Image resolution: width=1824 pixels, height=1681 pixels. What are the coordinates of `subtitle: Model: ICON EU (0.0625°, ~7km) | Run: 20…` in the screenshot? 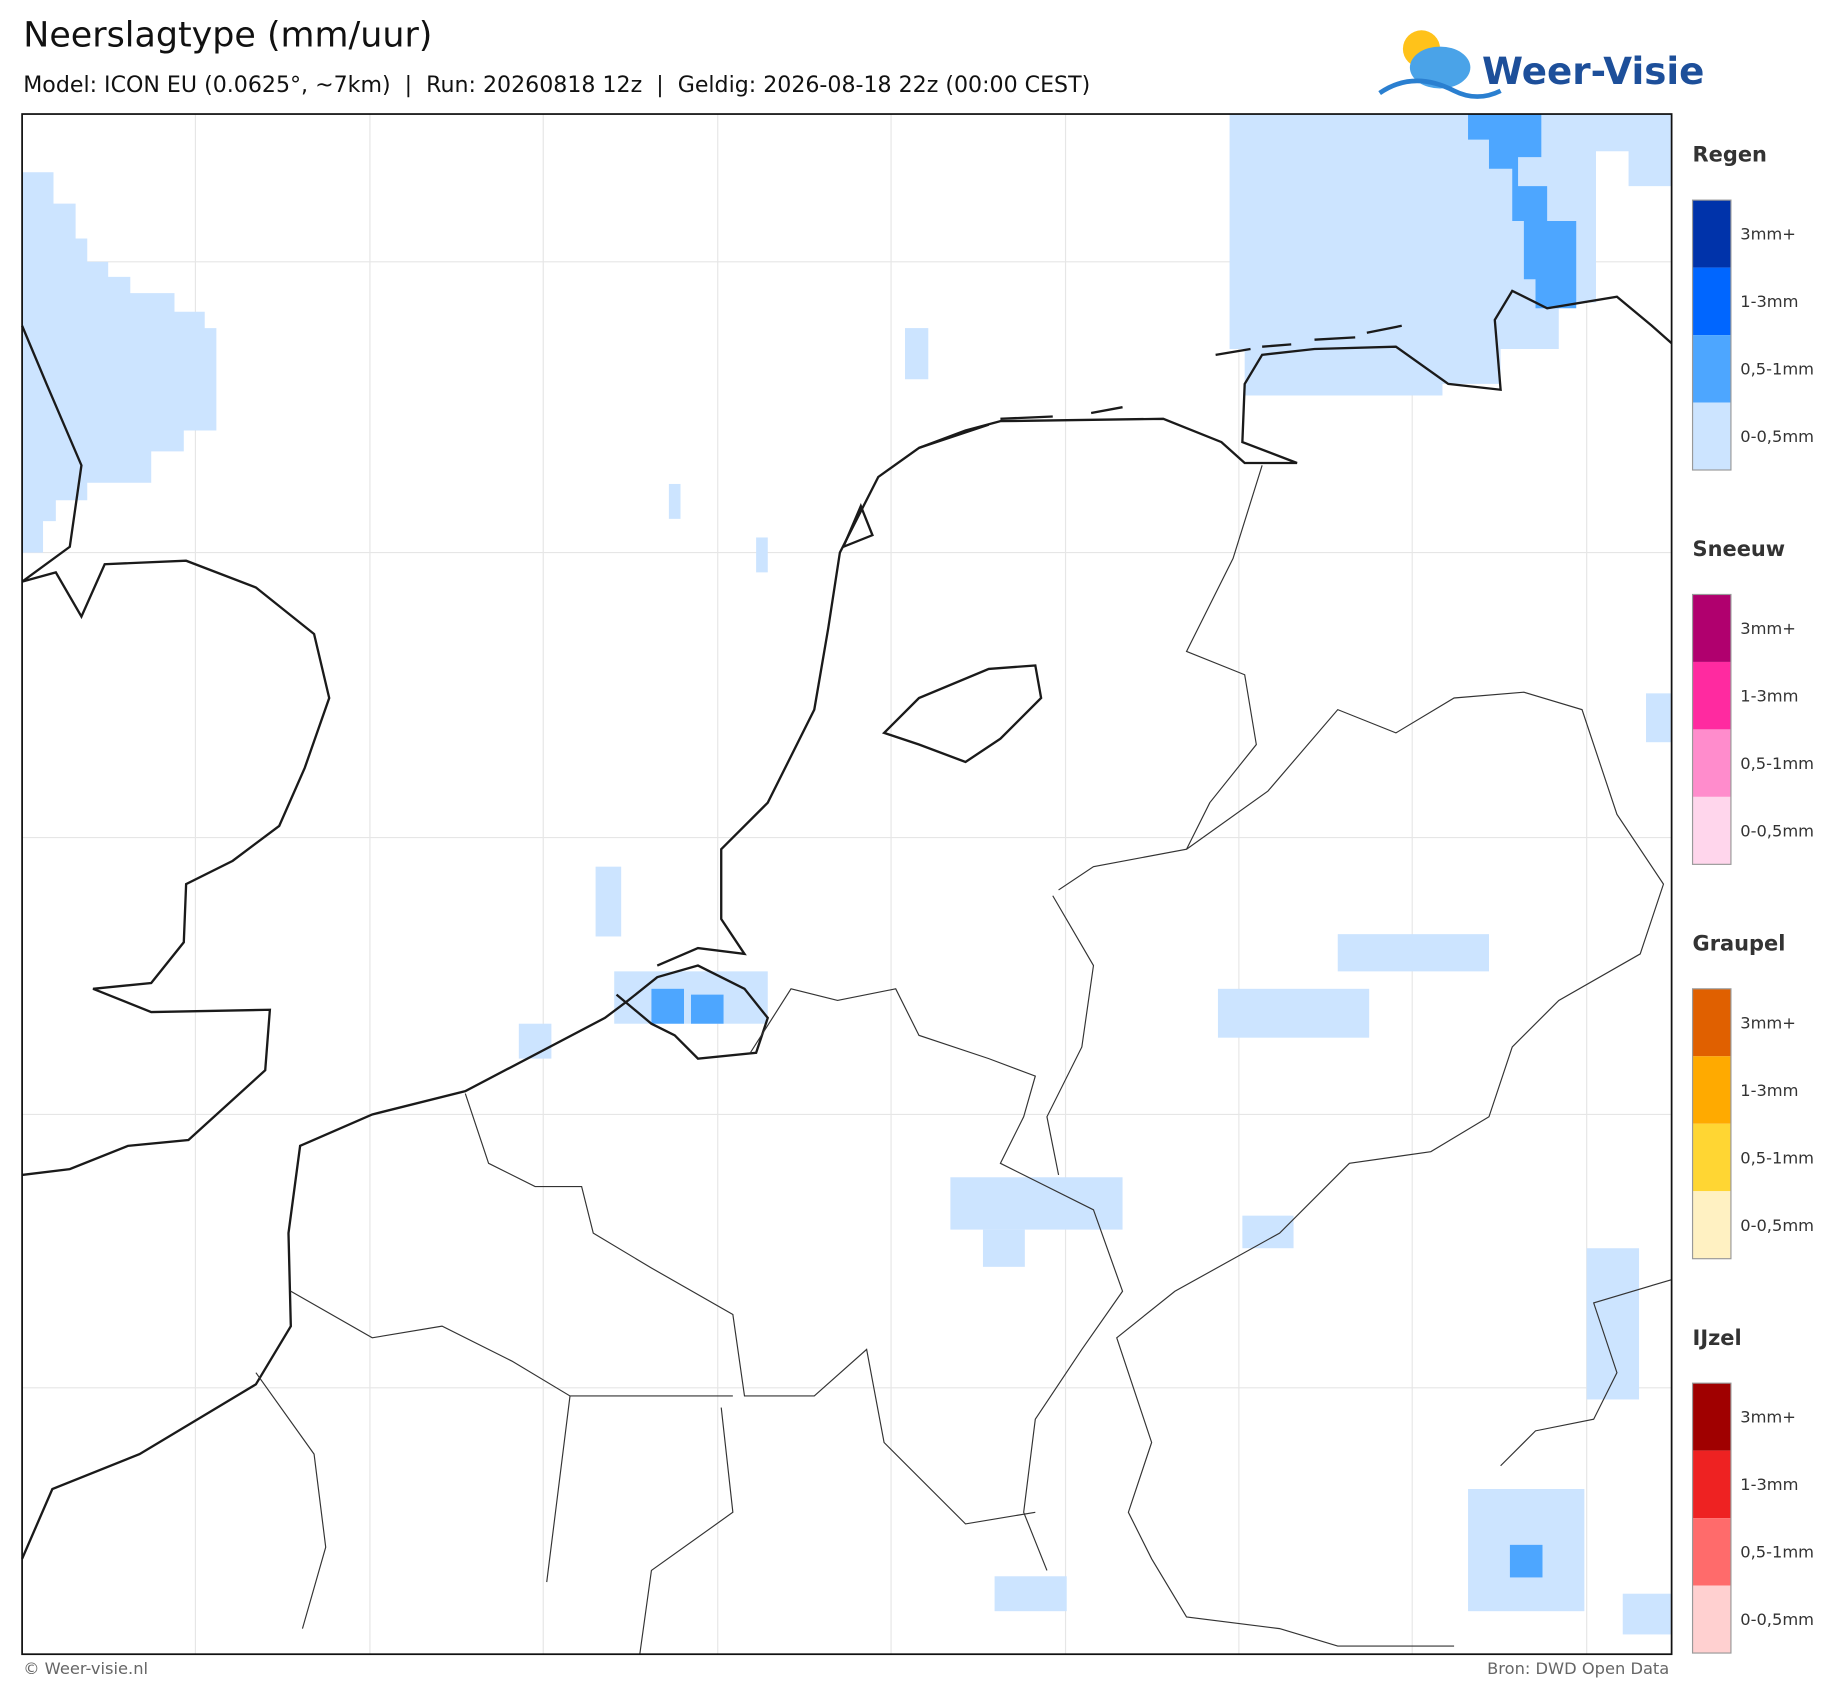 It's located at (556, 85).